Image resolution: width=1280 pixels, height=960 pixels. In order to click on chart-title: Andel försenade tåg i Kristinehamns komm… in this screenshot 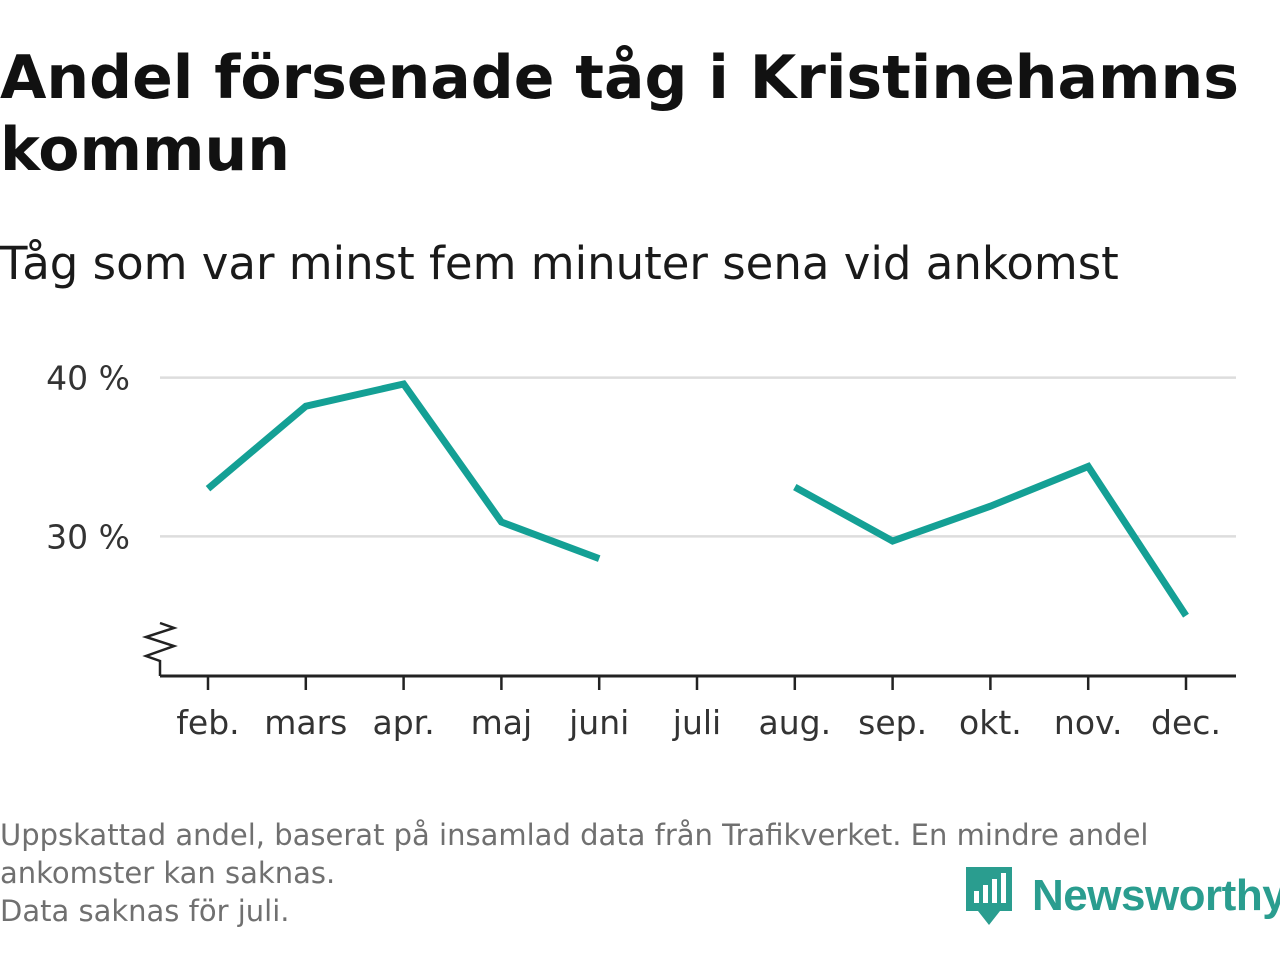, I will do `click(619, 114)`.